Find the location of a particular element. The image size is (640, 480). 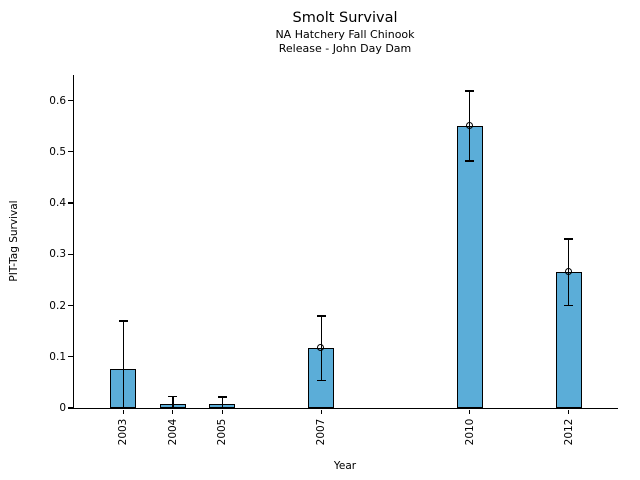

y-tick-label: 0.2 is located at coordinates (57, 305).